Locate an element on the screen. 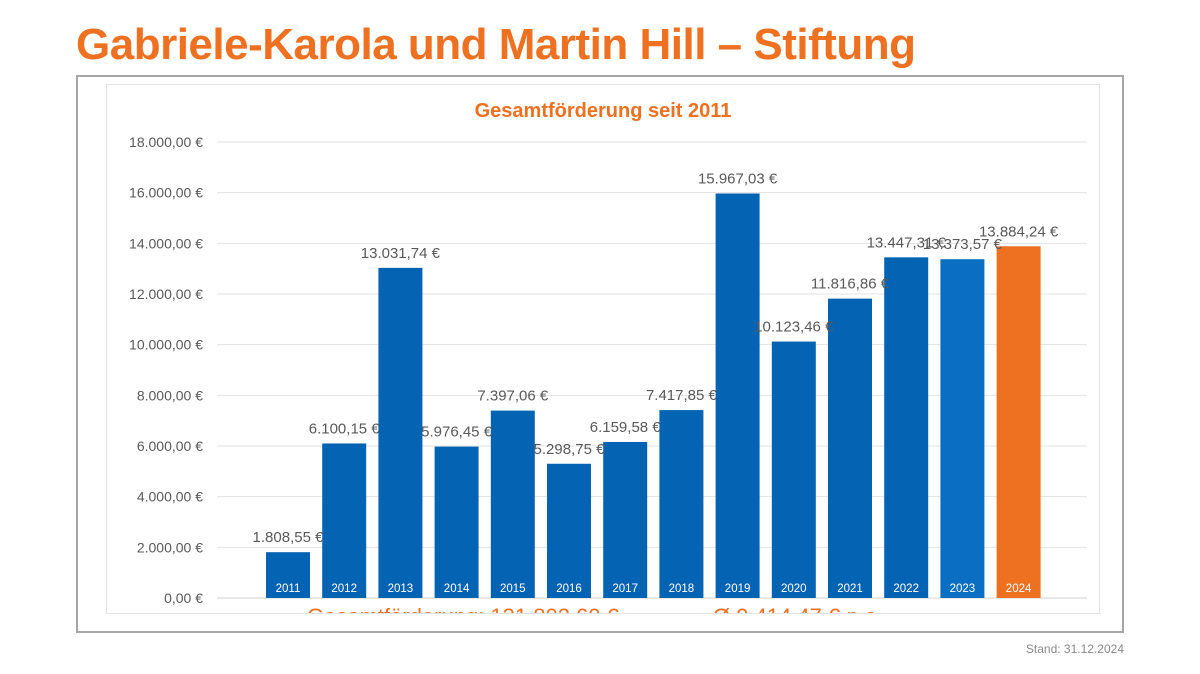  x-tick-label: 2011 is located at coordinates (288, 589).